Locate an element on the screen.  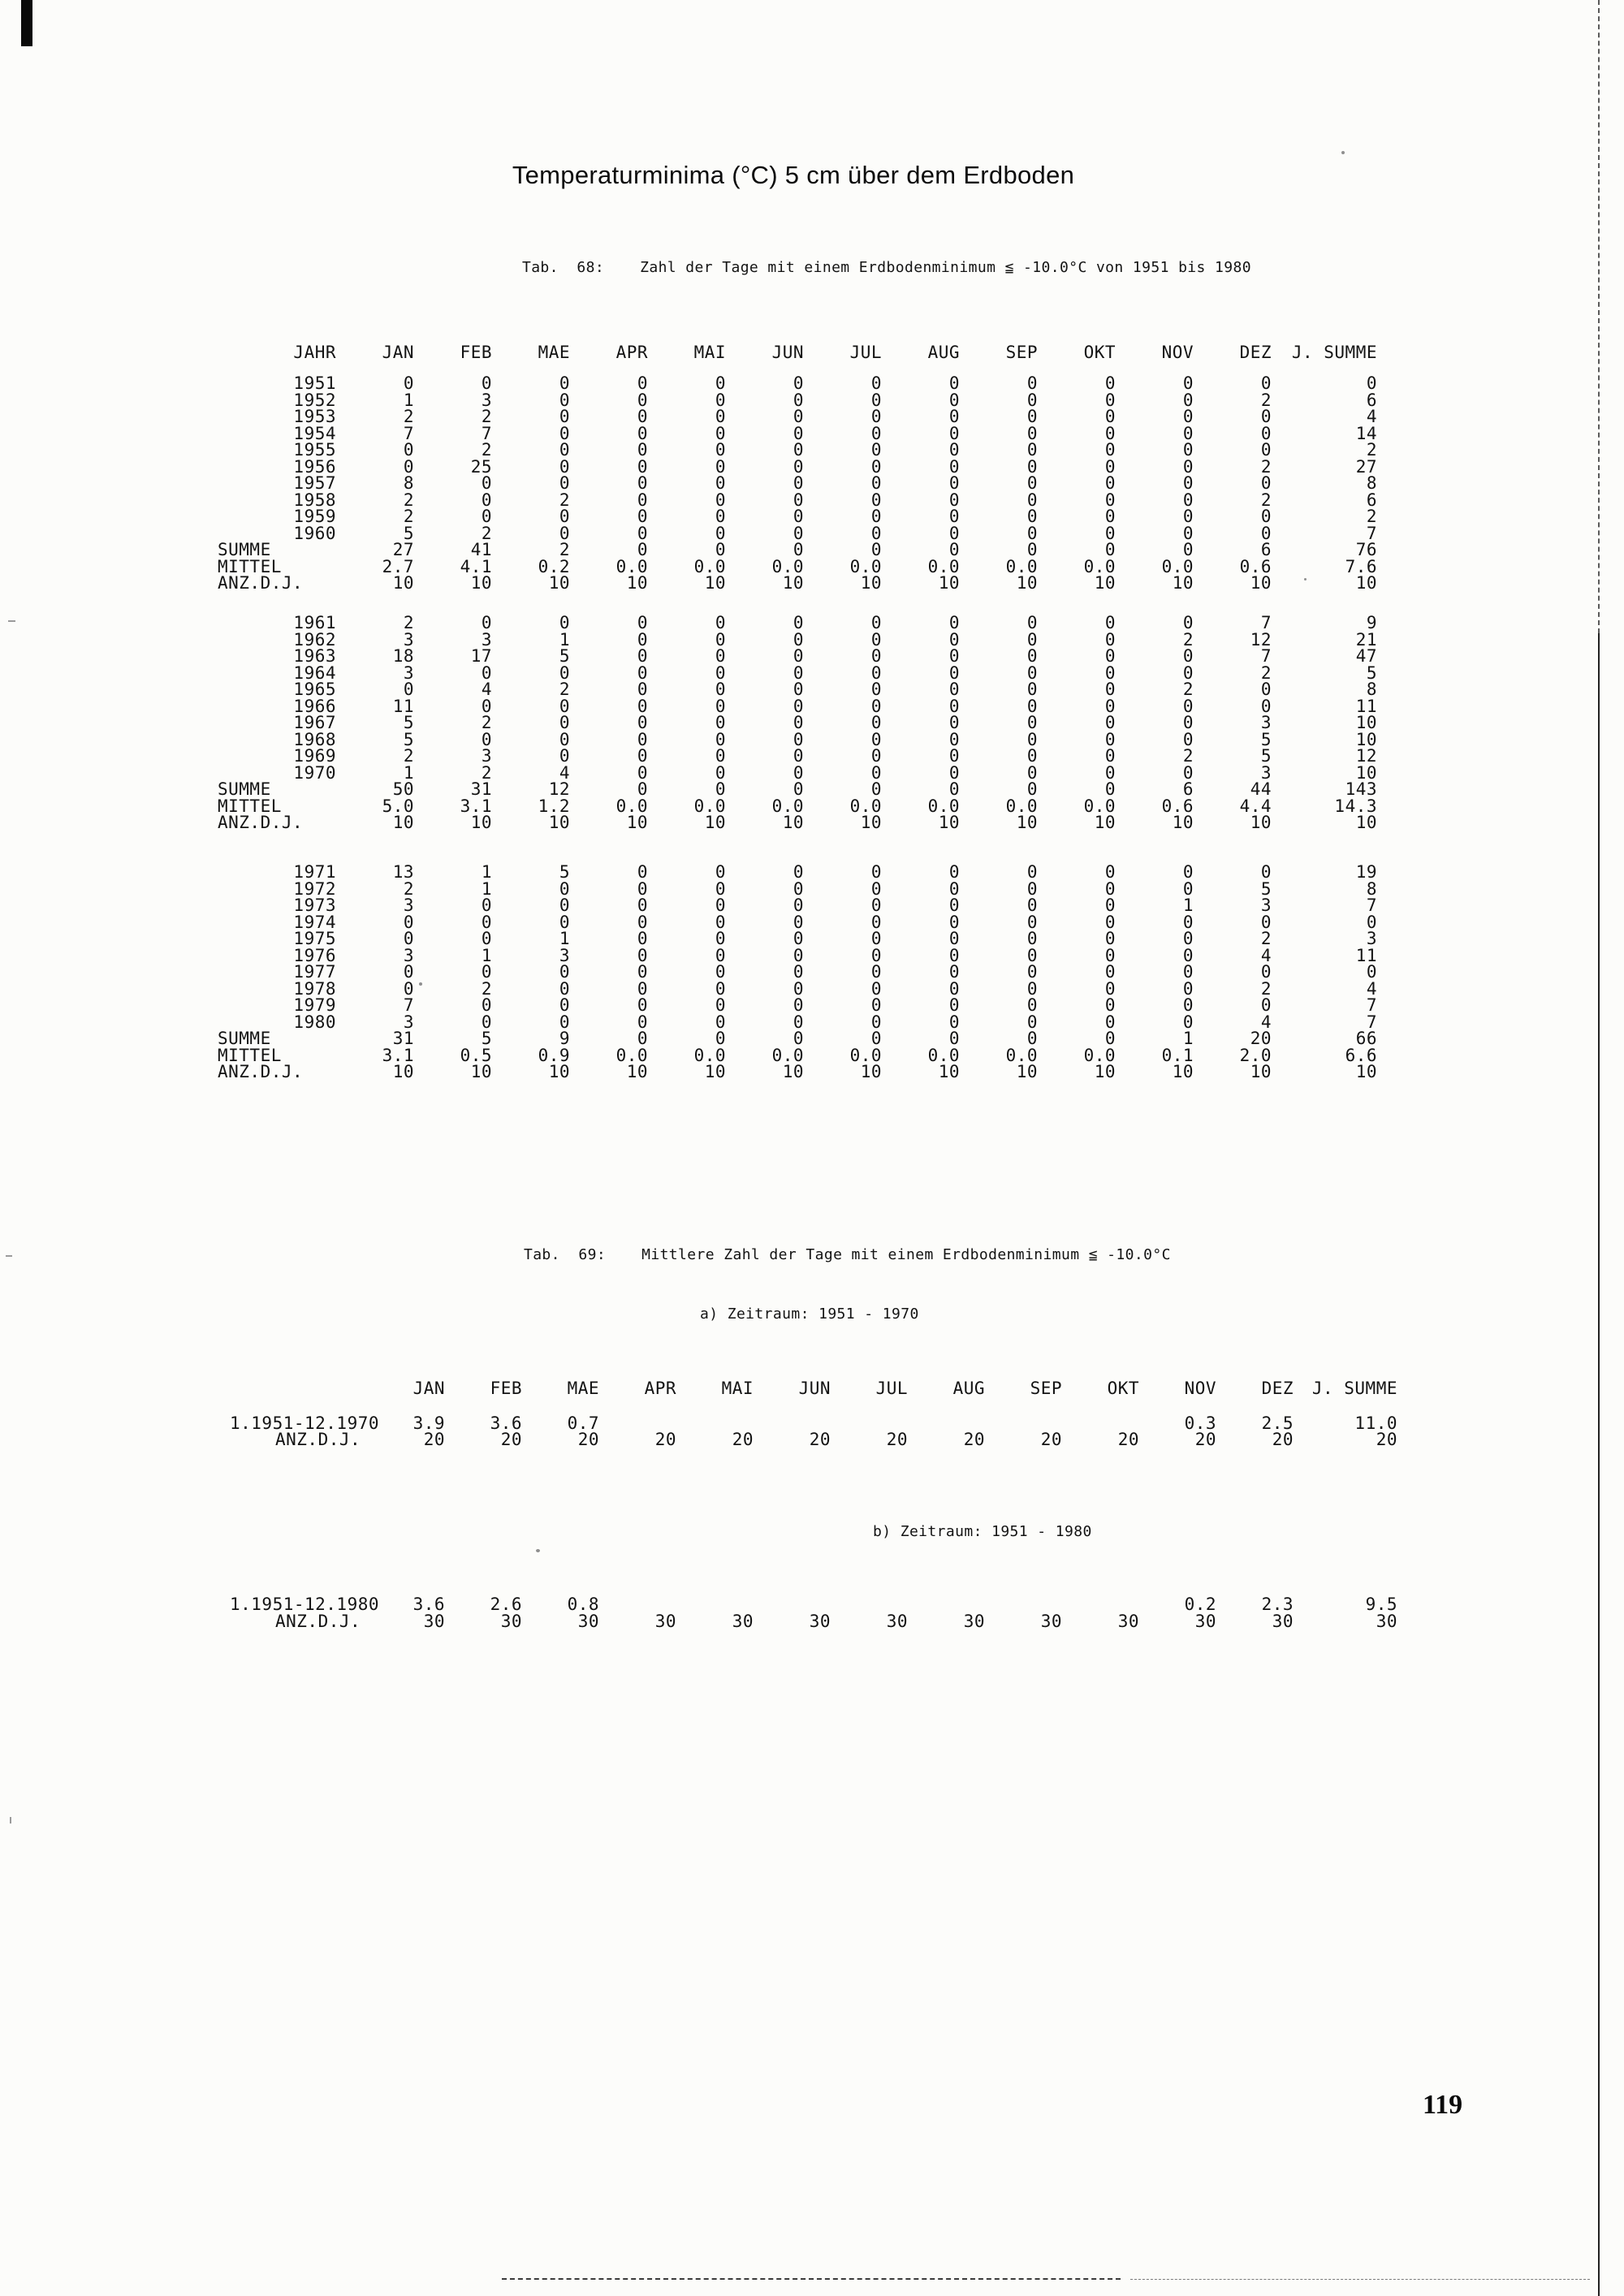
row-label: 1961 is located at coordinates (314, 622).